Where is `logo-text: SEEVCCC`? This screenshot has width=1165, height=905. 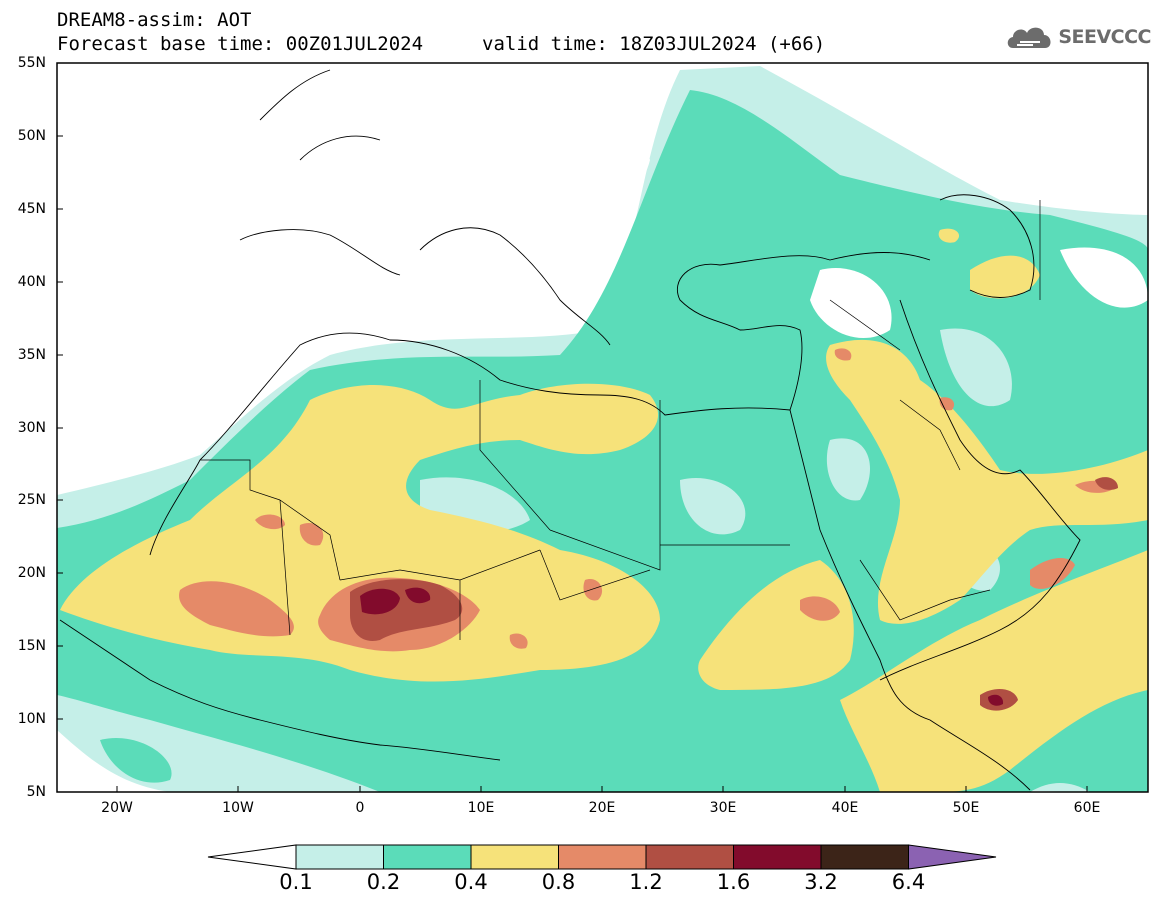 logo-text: SEEVCCC is located at coordinates (1104, 37).